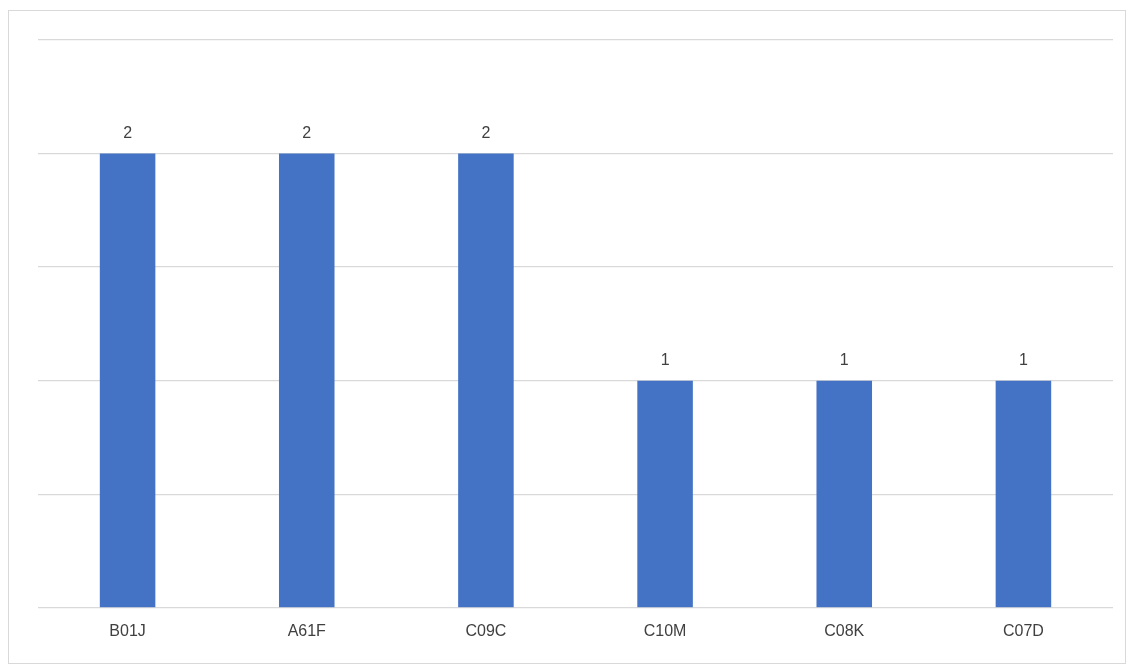 This screenshot has width=1128, height=666. I want to click on x-tick-label: B01J, so click(127, 630).